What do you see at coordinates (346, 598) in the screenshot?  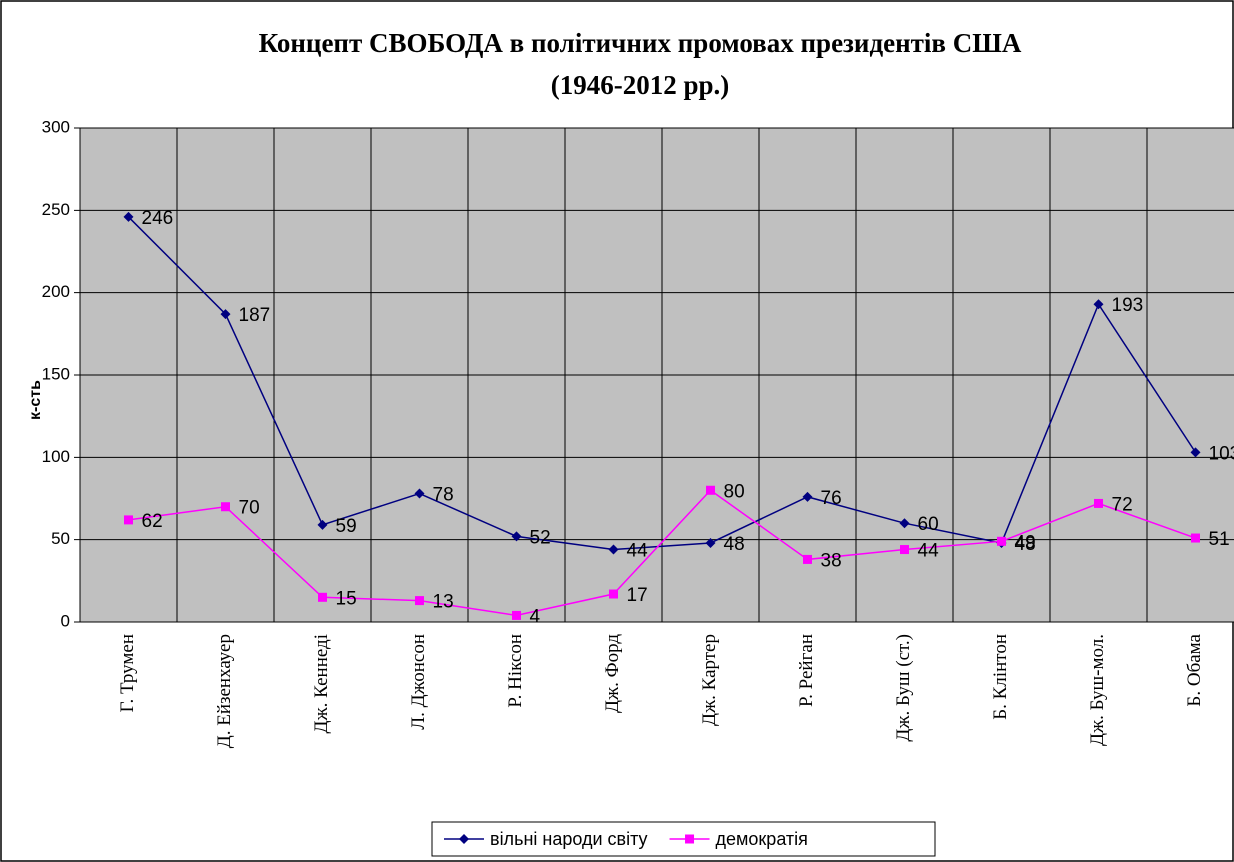 I see `data-label: 15` at bounding box center [346, 598].